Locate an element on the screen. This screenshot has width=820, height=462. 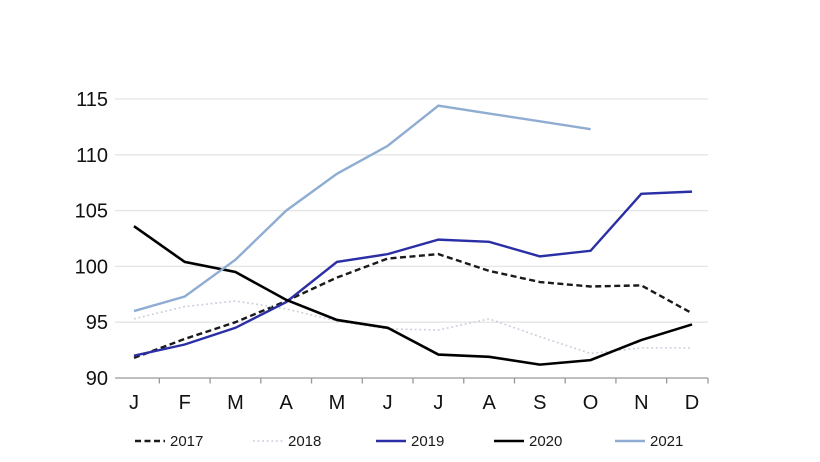
x-axis-label-0: J is located at coordinates (134, 403).